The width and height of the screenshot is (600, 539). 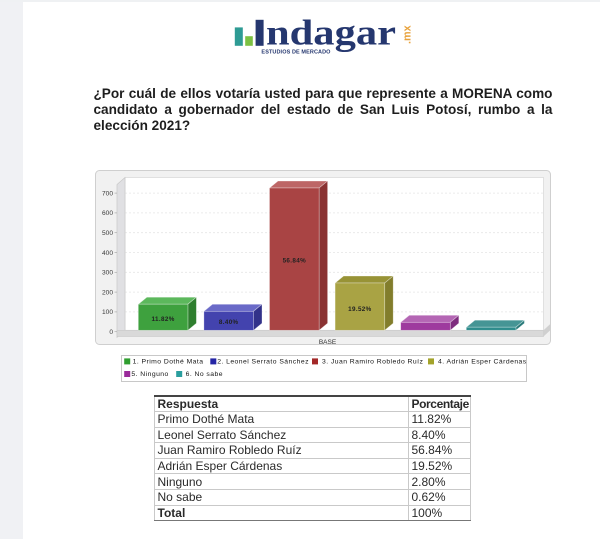 I want to click on svg-text: 700, so click(x=107, y=193).